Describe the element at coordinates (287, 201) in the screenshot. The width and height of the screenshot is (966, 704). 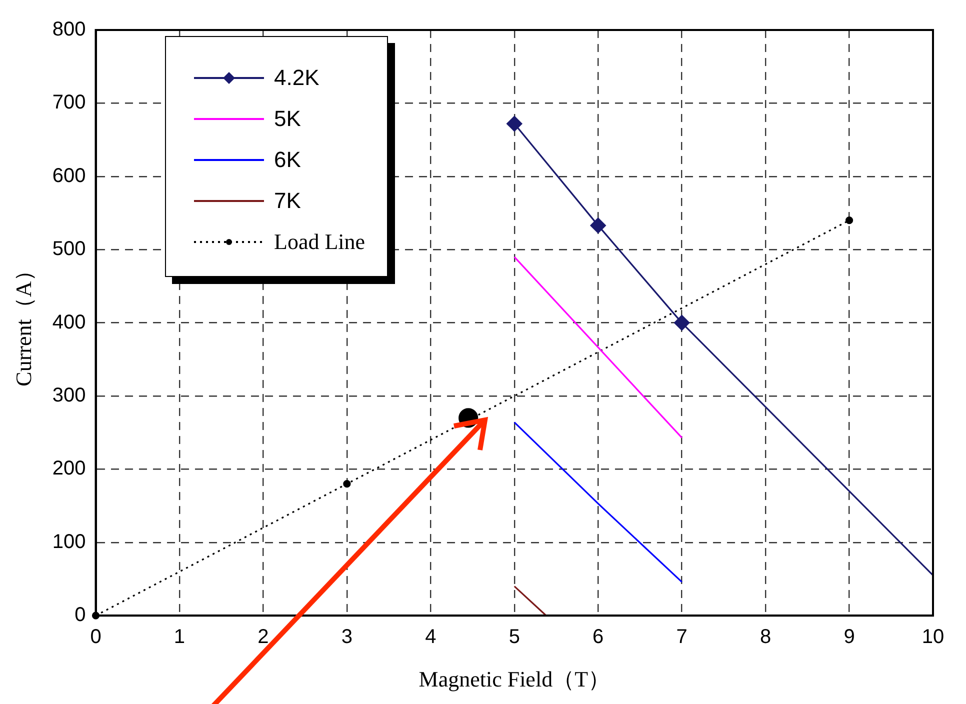
I see `legend-label: 7K` at that location.